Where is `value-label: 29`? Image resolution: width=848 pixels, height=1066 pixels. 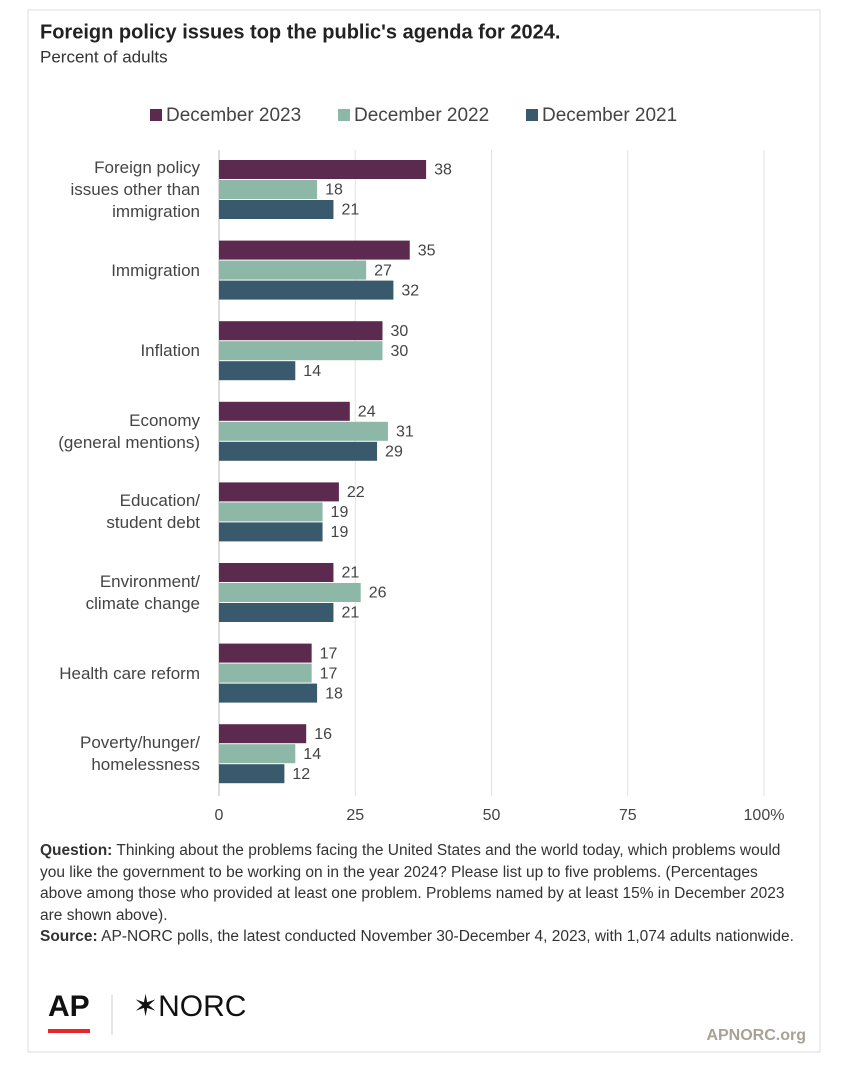 value-label: 29 is located at coordinates (394, 452).